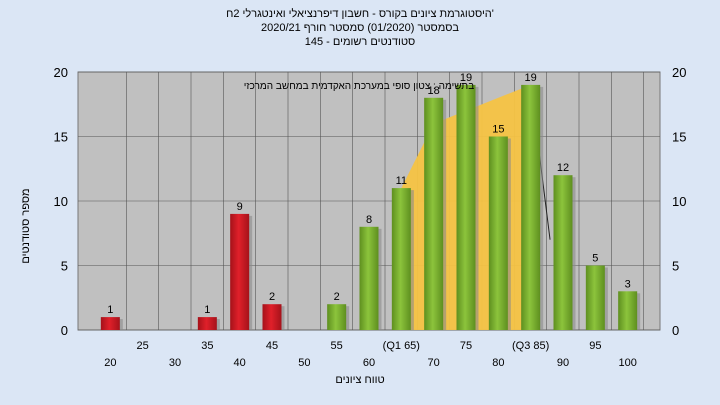  Describe the element at coordinates (498, 363) in the screenshot. I see `x-tick-label: 80` at that location.